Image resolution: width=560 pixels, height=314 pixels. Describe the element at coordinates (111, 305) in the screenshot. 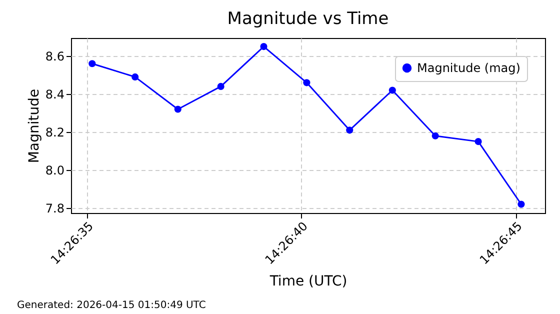

I see `text: Generated: 2026-04-15 01:50:49 UTC` at that location.